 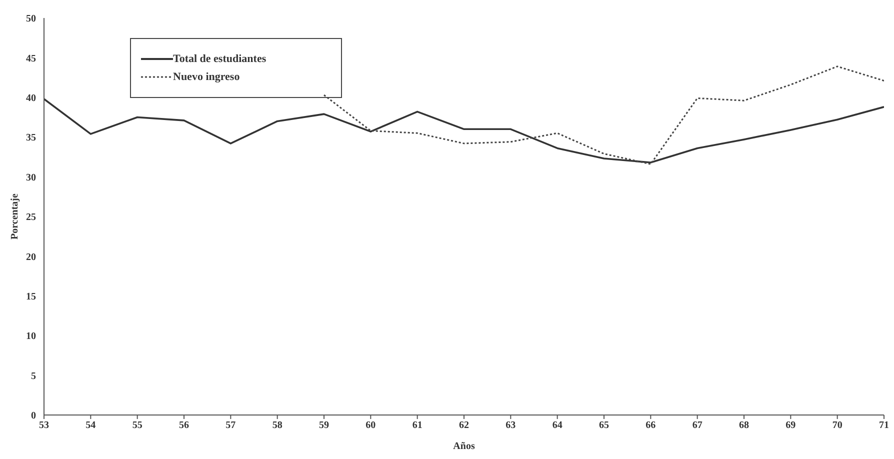 I want to click on x-tick-label: 62, so click(x=464, y=426).